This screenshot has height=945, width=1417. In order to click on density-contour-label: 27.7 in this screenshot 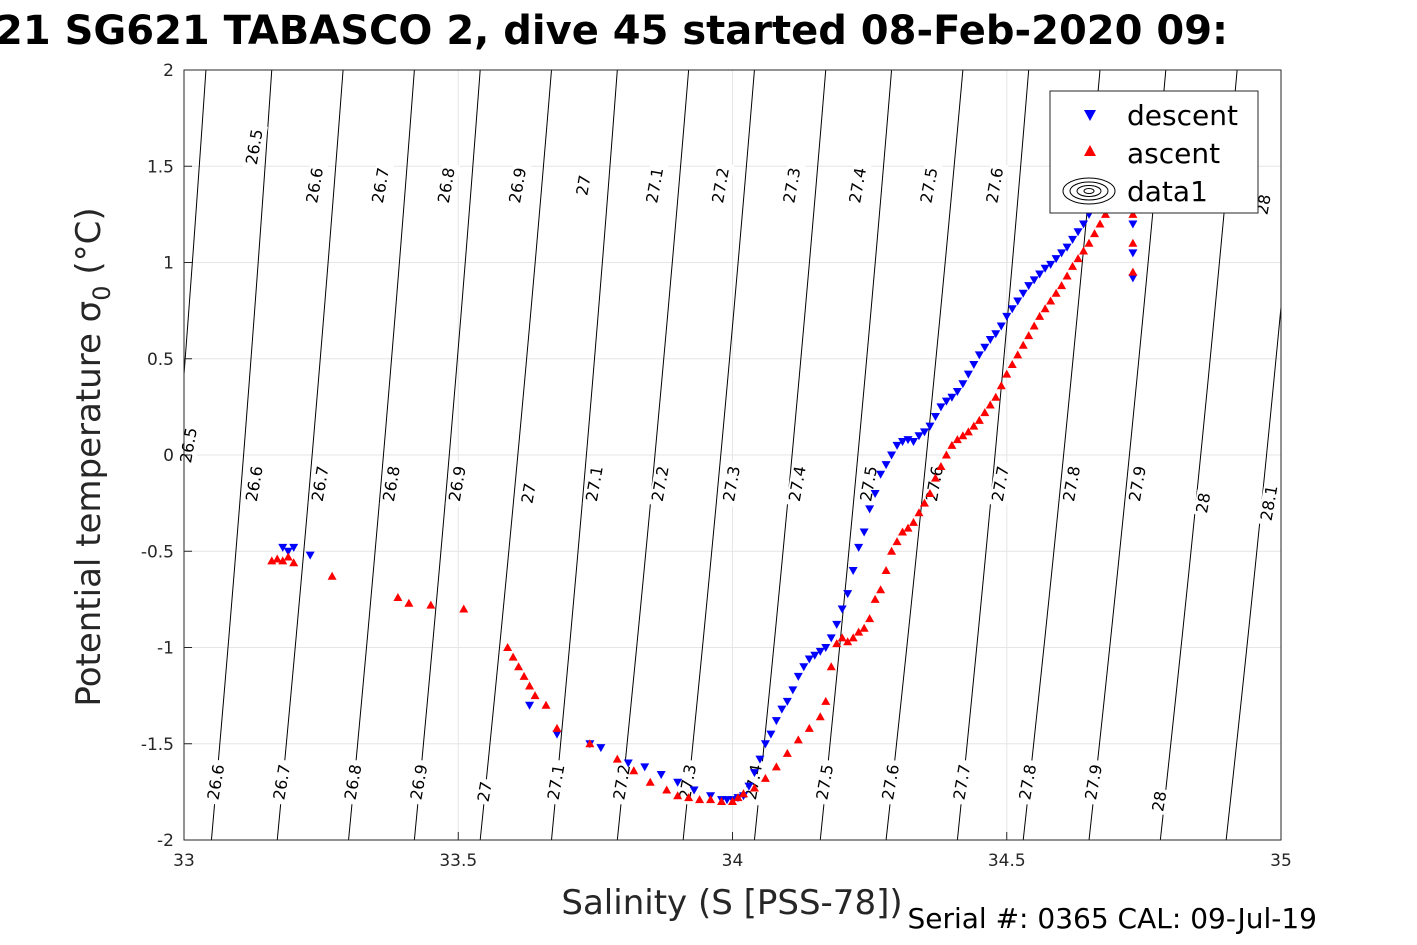, I will do `click(1000, 484)`.